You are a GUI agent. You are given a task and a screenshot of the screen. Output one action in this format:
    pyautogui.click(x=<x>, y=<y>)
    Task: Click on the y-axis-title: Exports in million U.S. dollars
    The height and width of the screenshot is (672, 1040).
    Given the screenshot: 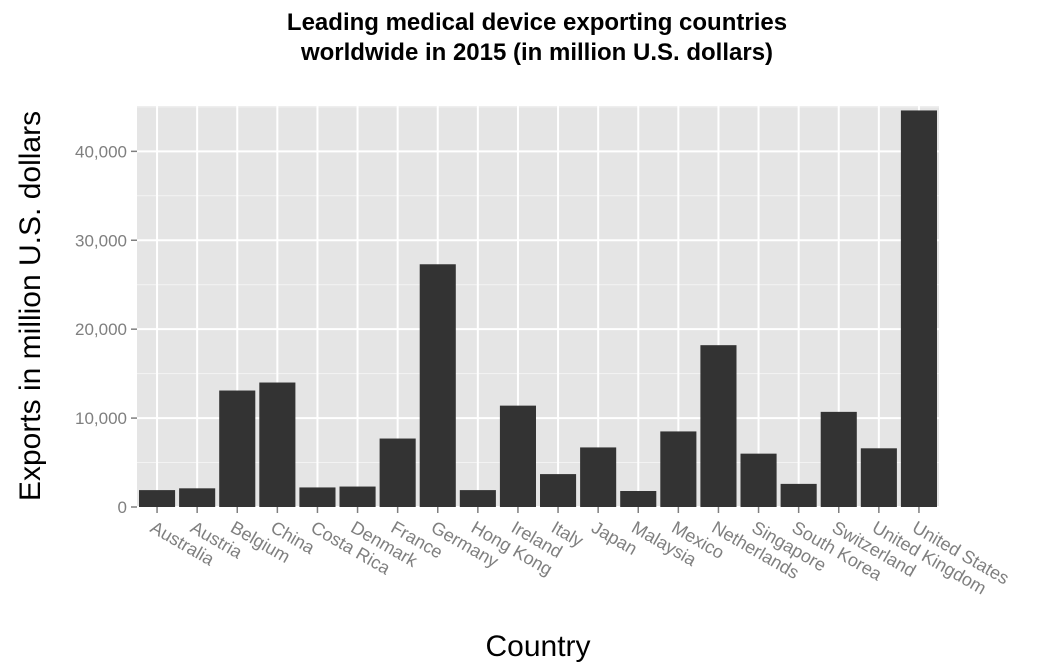 What is the action you would take?
    pyautogui.click(x=30, y=306)
    